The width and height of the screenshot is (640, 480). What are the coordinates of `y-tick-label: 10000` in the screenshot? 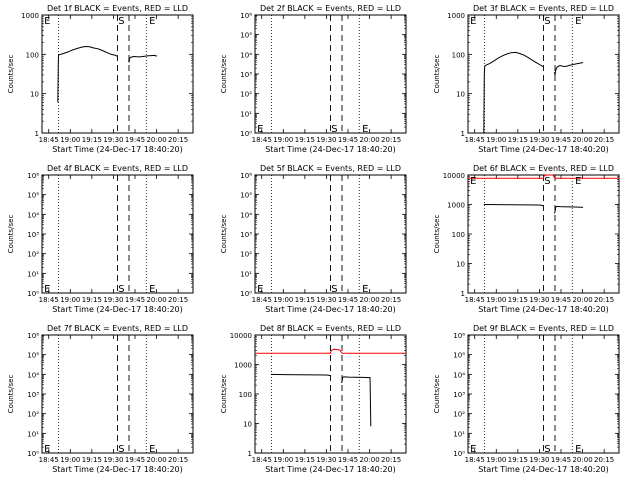 It's located at (241, 336).